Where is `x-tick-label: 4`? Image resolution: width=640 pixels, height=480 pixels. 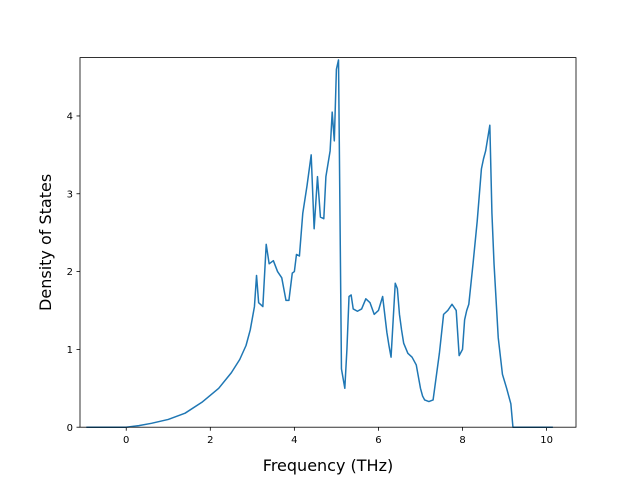
x-tick-label: 4 is located at coordinates (294, 440).